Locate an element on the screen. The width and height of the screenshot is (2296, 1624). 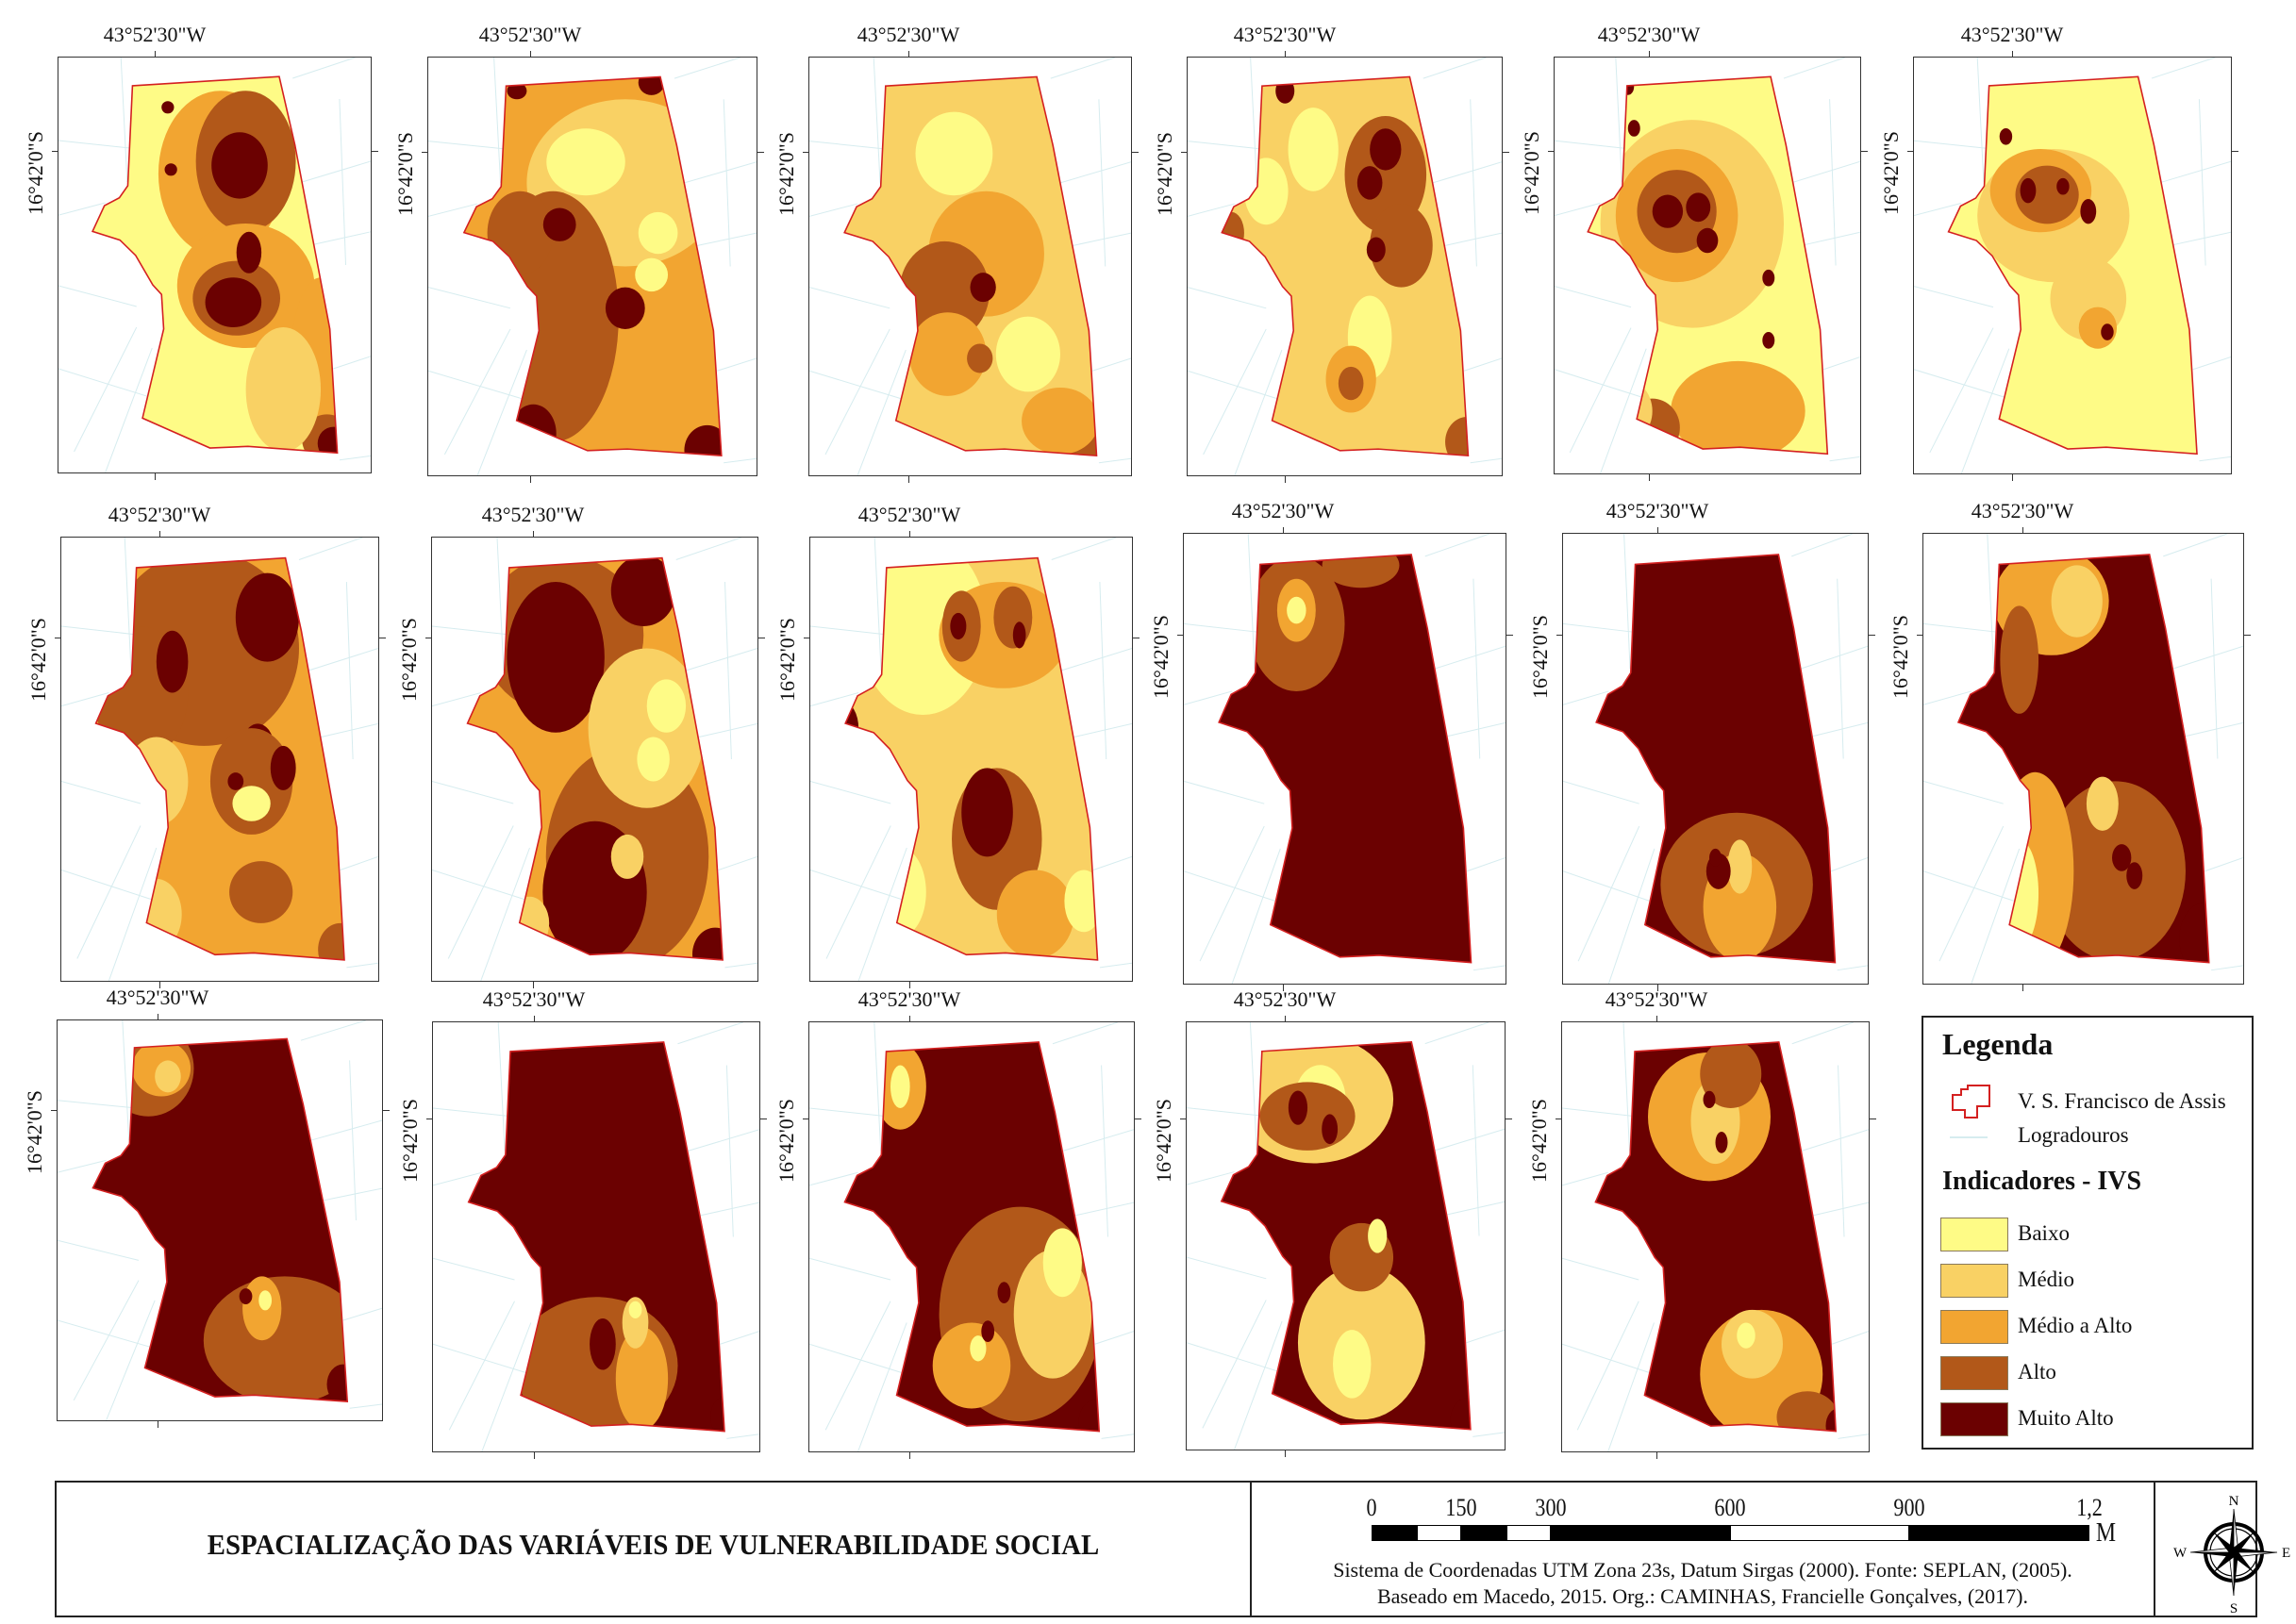
scale-unit: M is located at coordinates (2106, 1533).